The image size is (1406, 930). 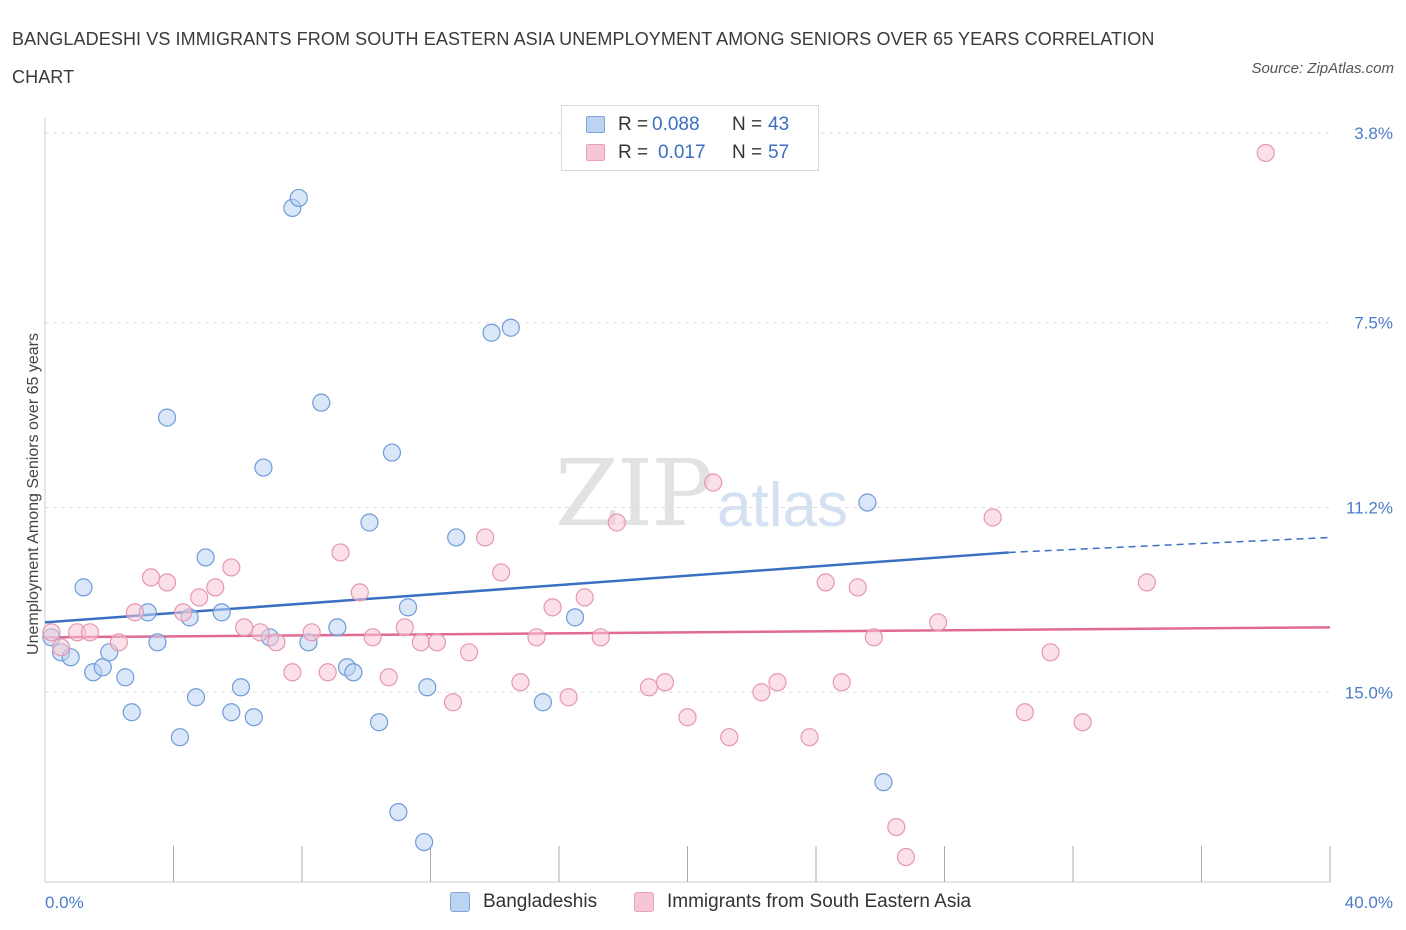 I want to click on legend-r-value: 0.017, so click(x=682, y=152).